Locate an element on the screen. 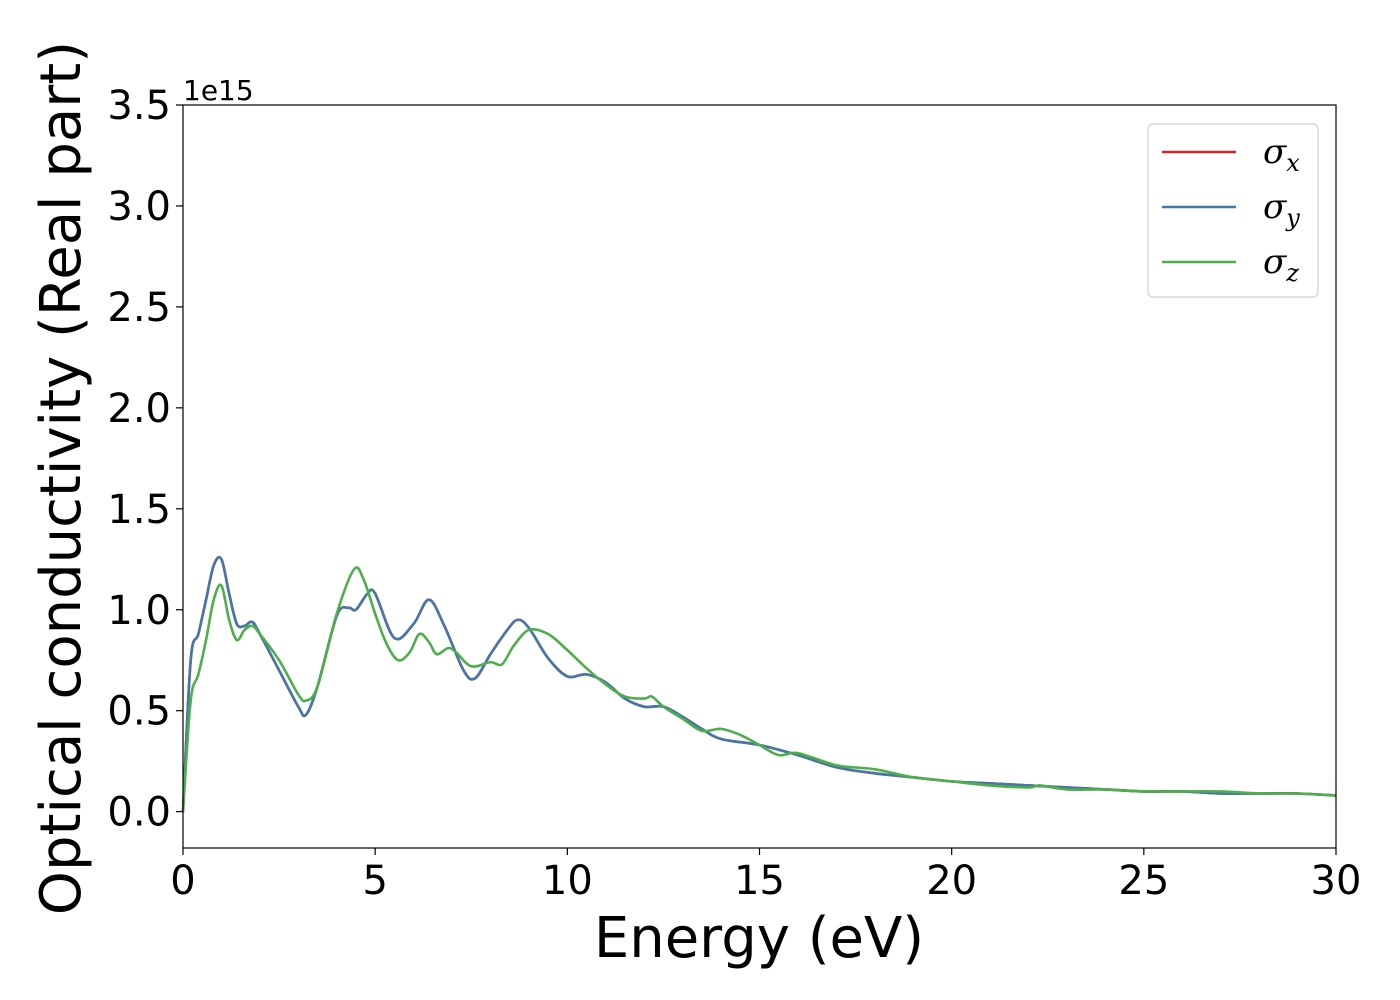  legend-label-sigma-x: σx is located at coordinates (1281, 154).